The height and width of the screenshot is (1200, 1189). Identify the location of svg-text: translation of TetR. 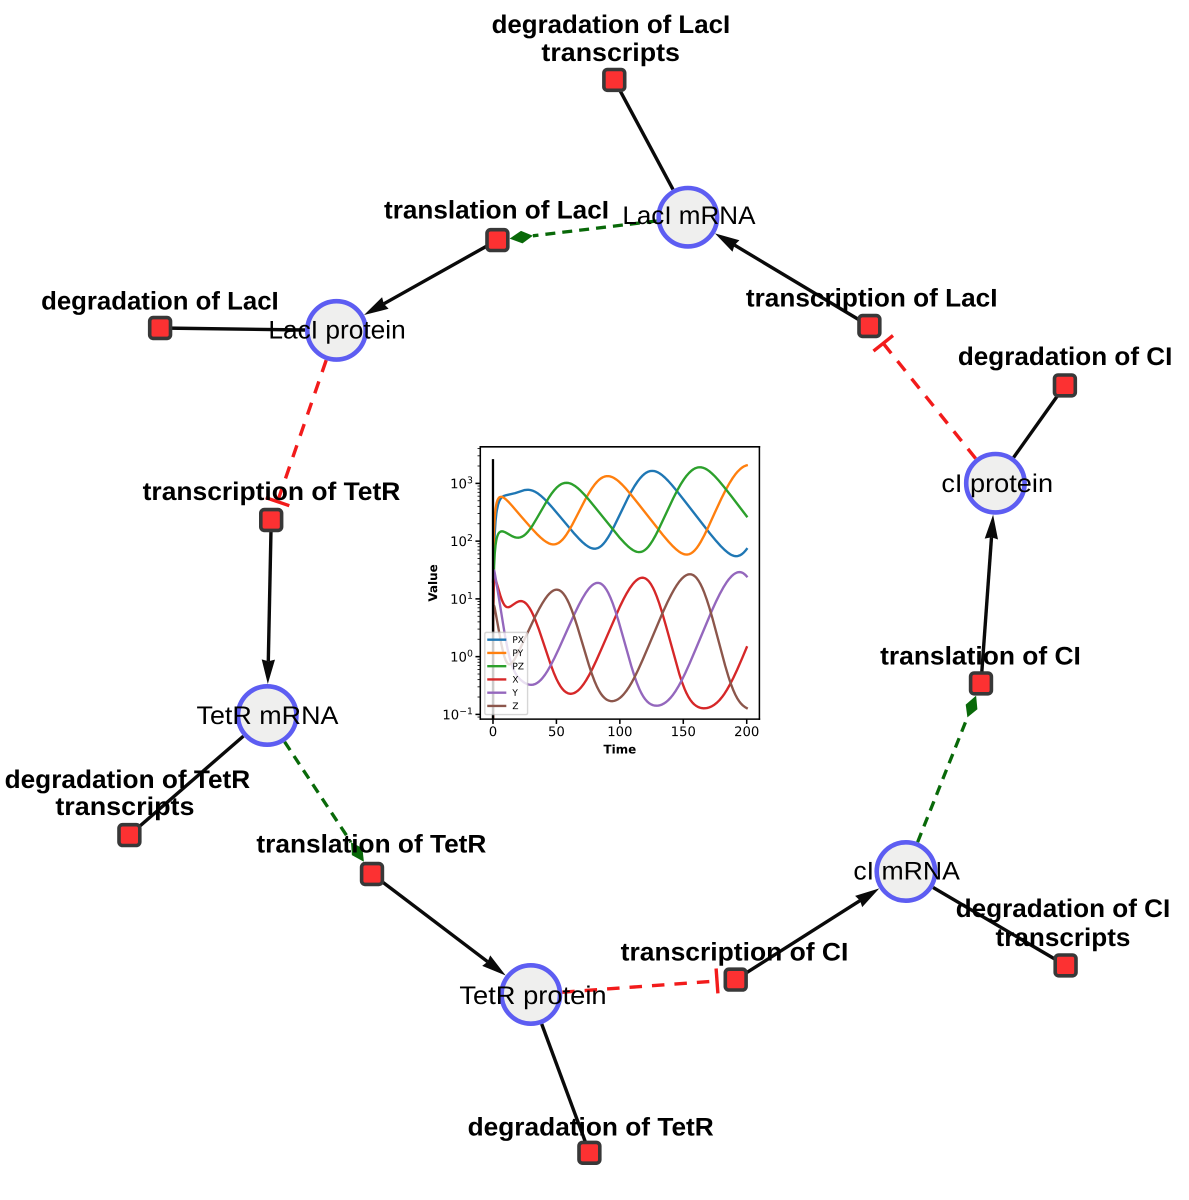
(371, 844).